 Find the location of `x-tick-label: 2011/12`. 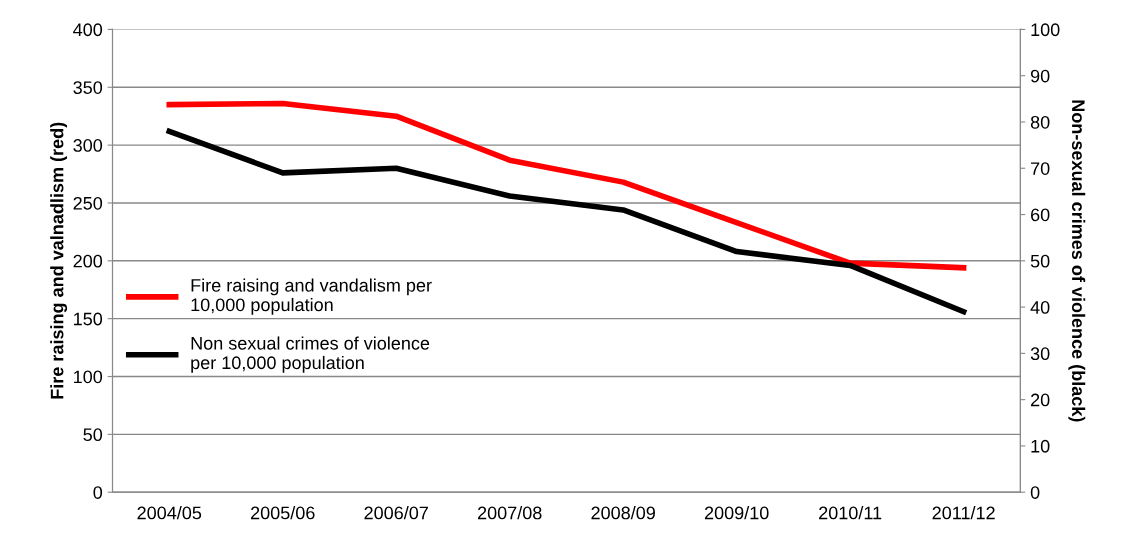

x-tick-label: 2011/12 is located at coordinates (963, 513).